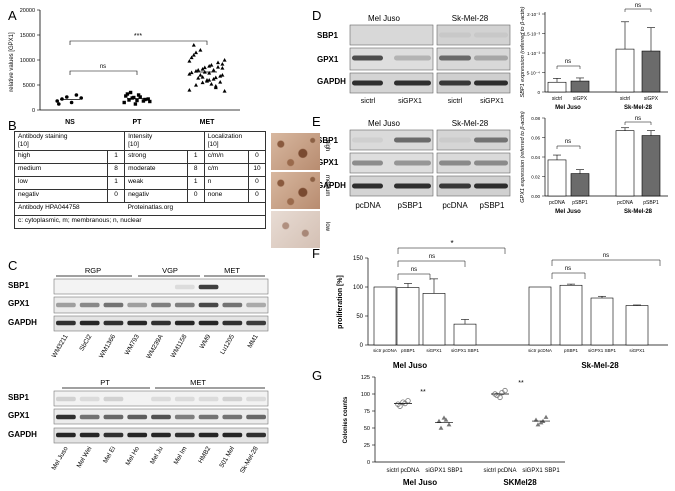 Image resolution: width=675 pixels, height=491 pixels. Describe the element at coordinates (85, 458) in the screenshot. I see `blot-c2-lane-label: Mel Wei` at that location.